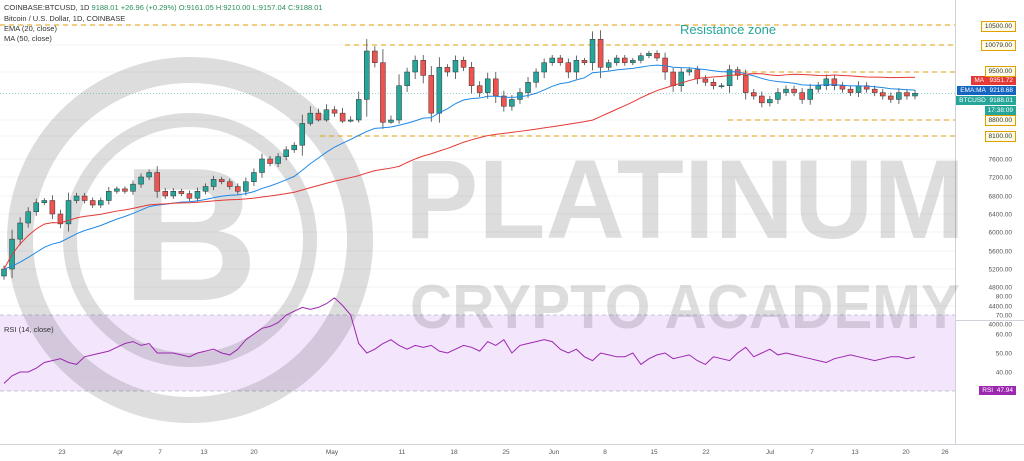  I want to click on watermark-line2: CRYPTO ACADEMY, so click(685, 307).